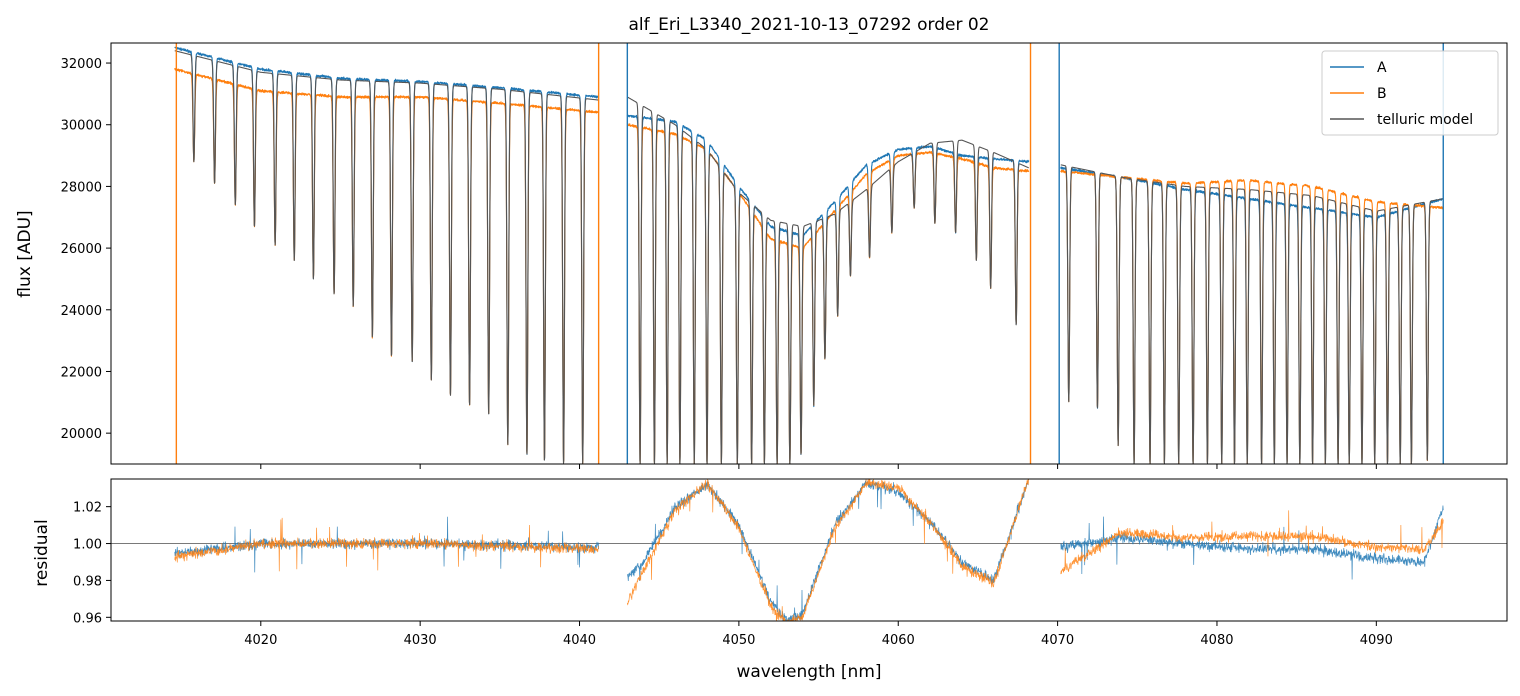 The image size is (1520, 696). What do you see at coordinates (808, 672) in the screenshot?
I see `x-axis-label: wavelength [nm]` at bounding box center [808, 672].